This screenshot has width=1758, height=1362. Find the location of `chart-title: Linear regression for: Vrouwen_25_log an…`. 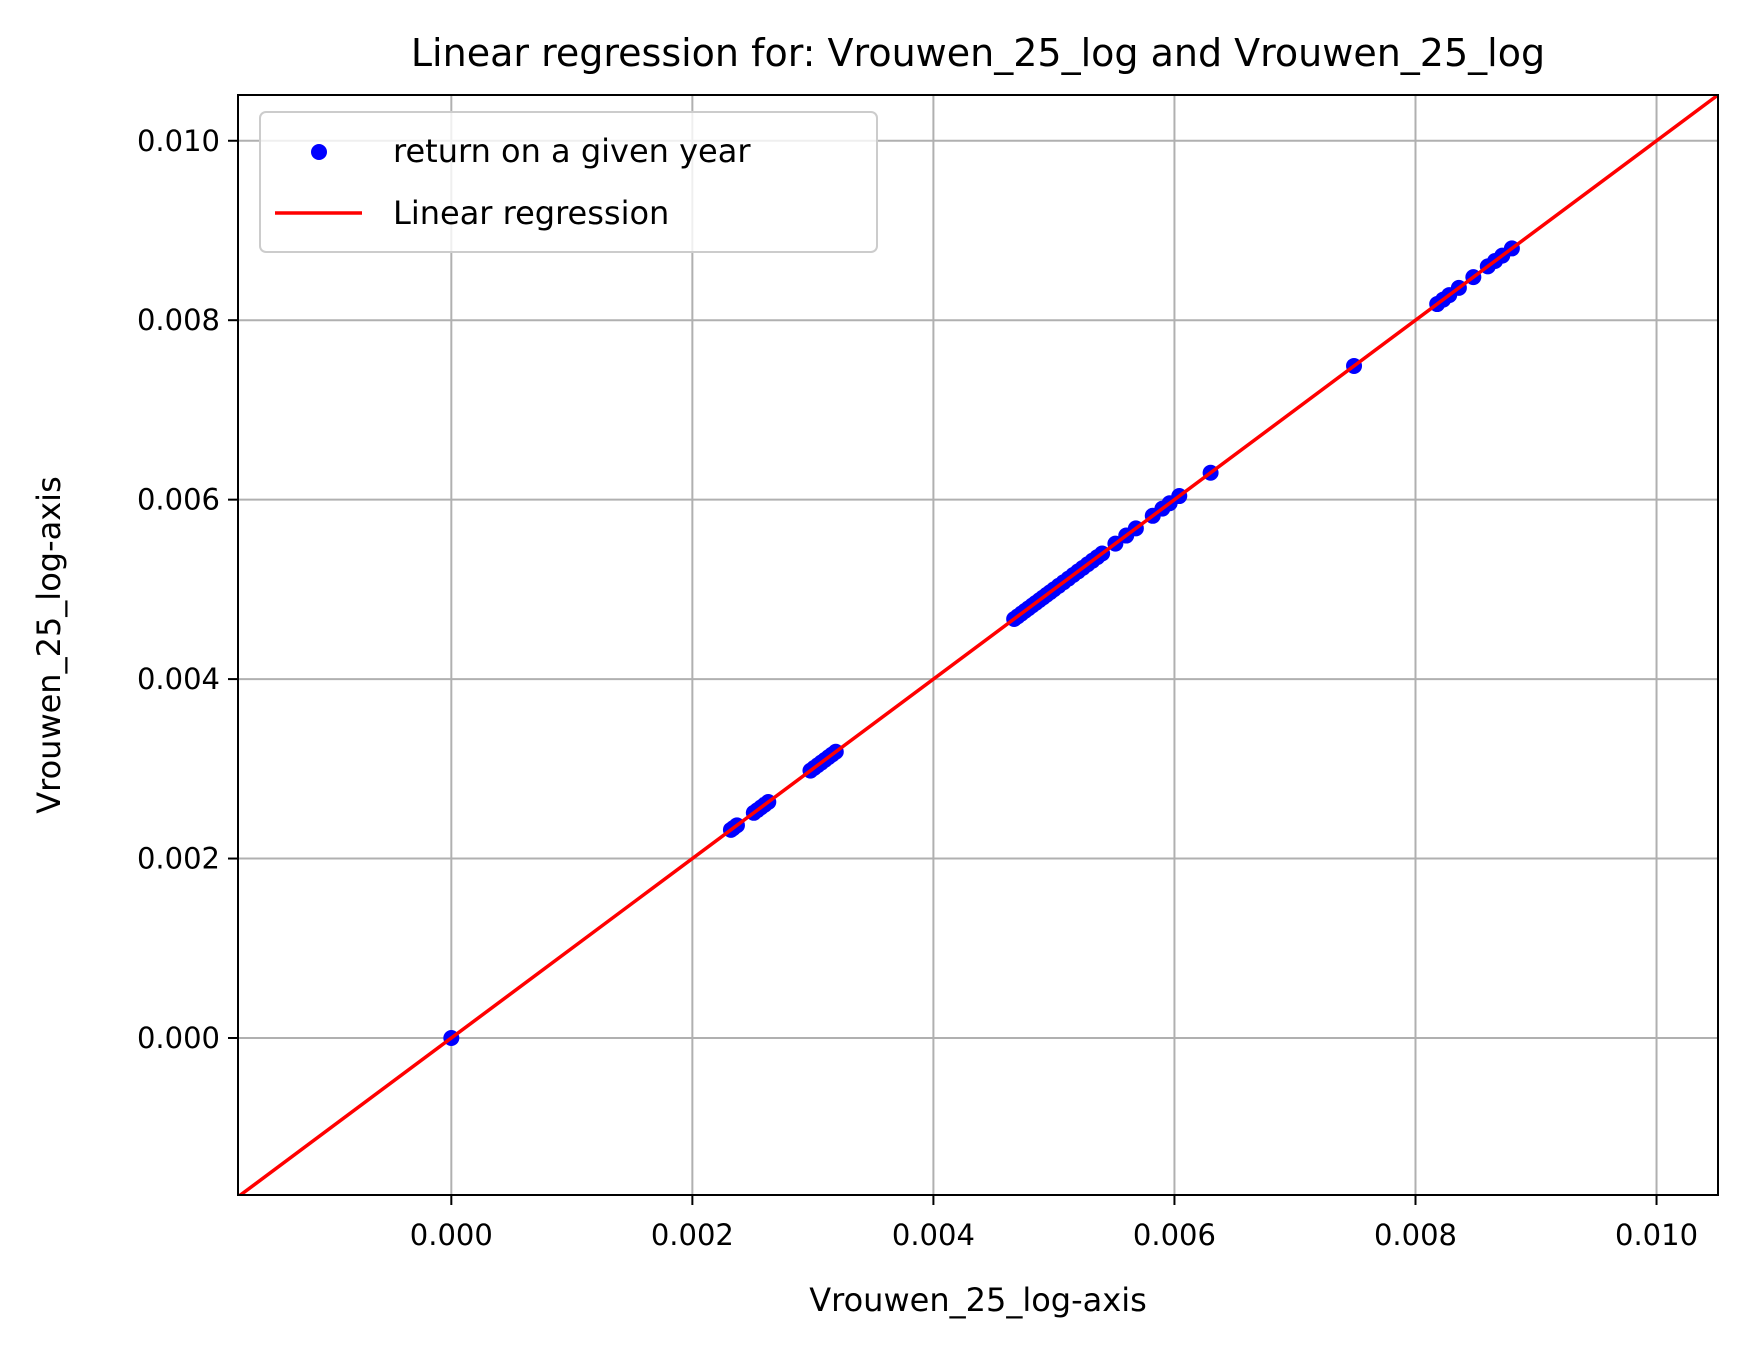

chart-title: Linear regression for: Vrouwen_25_log an… is located at coordinates (978, 53).